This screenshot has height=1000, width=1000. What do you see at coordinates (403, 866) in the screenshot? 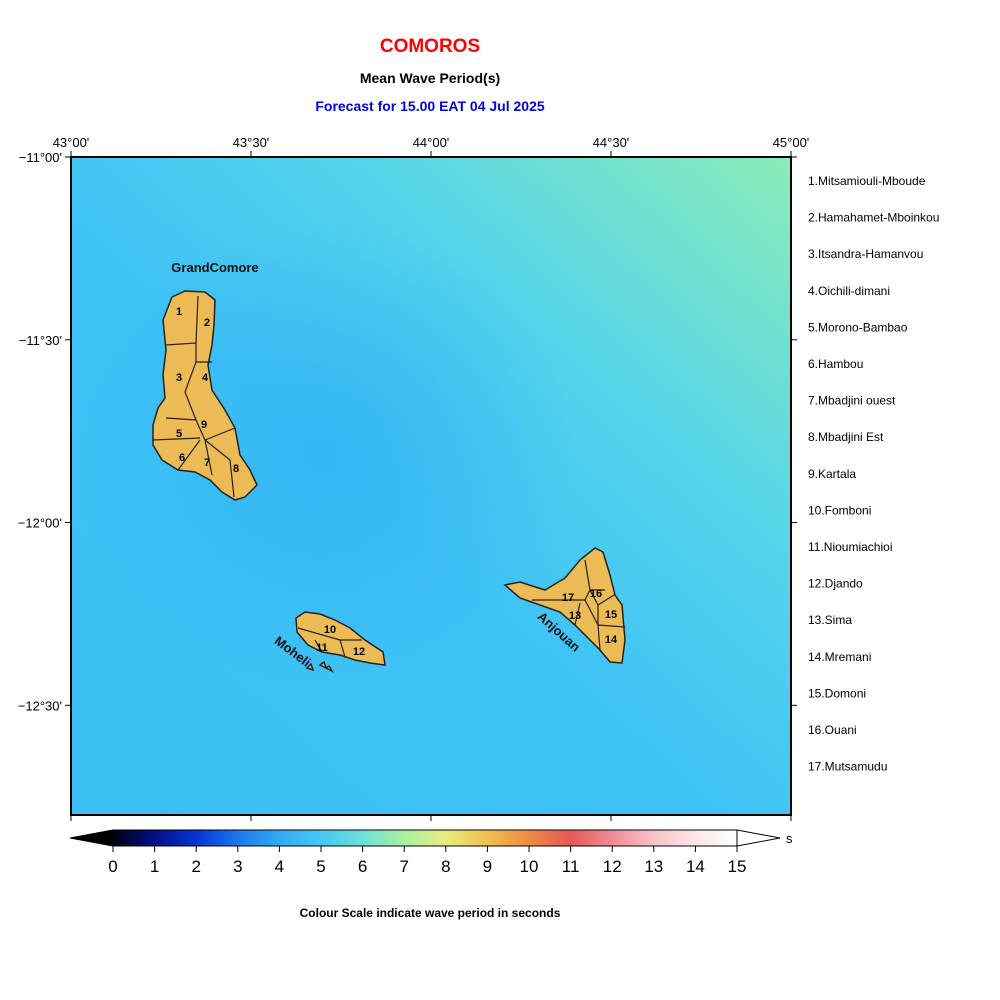
I see `colorbar-label: 7` at bounding box center [403, 866].